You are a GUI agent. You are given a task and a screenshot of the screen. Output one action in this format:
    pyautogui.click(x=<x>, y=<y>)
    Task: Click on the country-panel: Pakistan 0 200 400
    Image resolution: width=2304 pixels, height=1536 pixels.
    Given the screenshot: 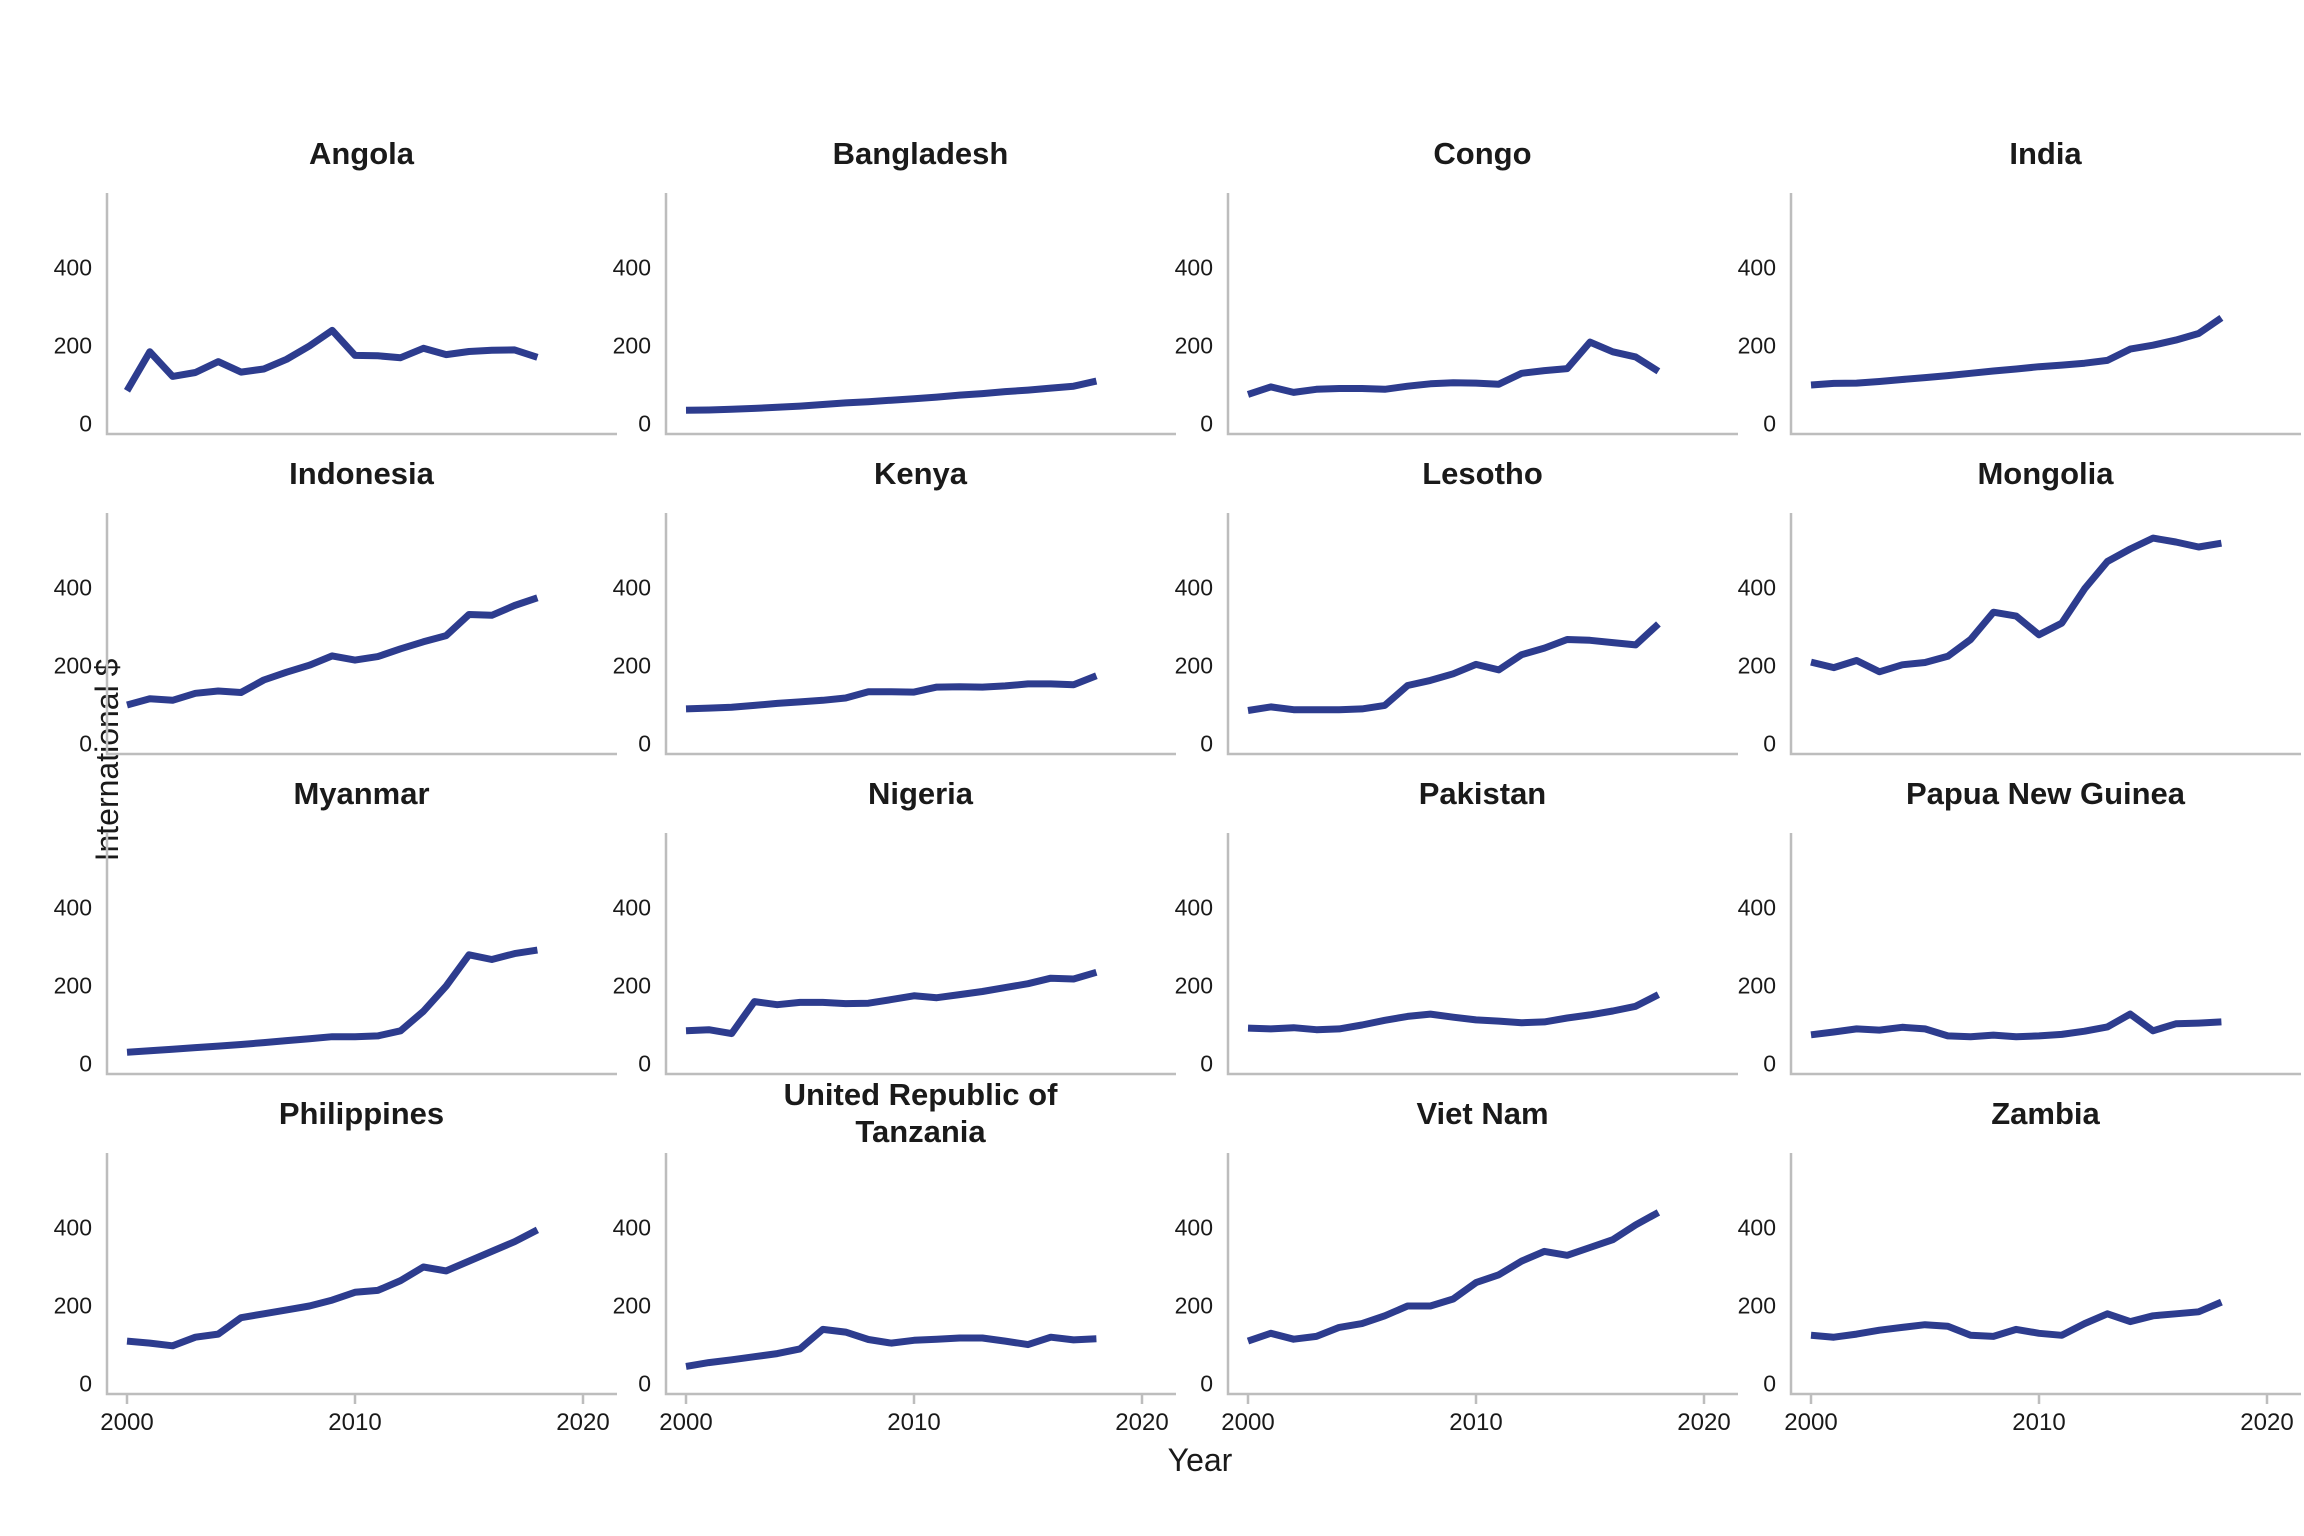 What is the action you would take?
    pyautogui.click(x=1431, y=916)
    